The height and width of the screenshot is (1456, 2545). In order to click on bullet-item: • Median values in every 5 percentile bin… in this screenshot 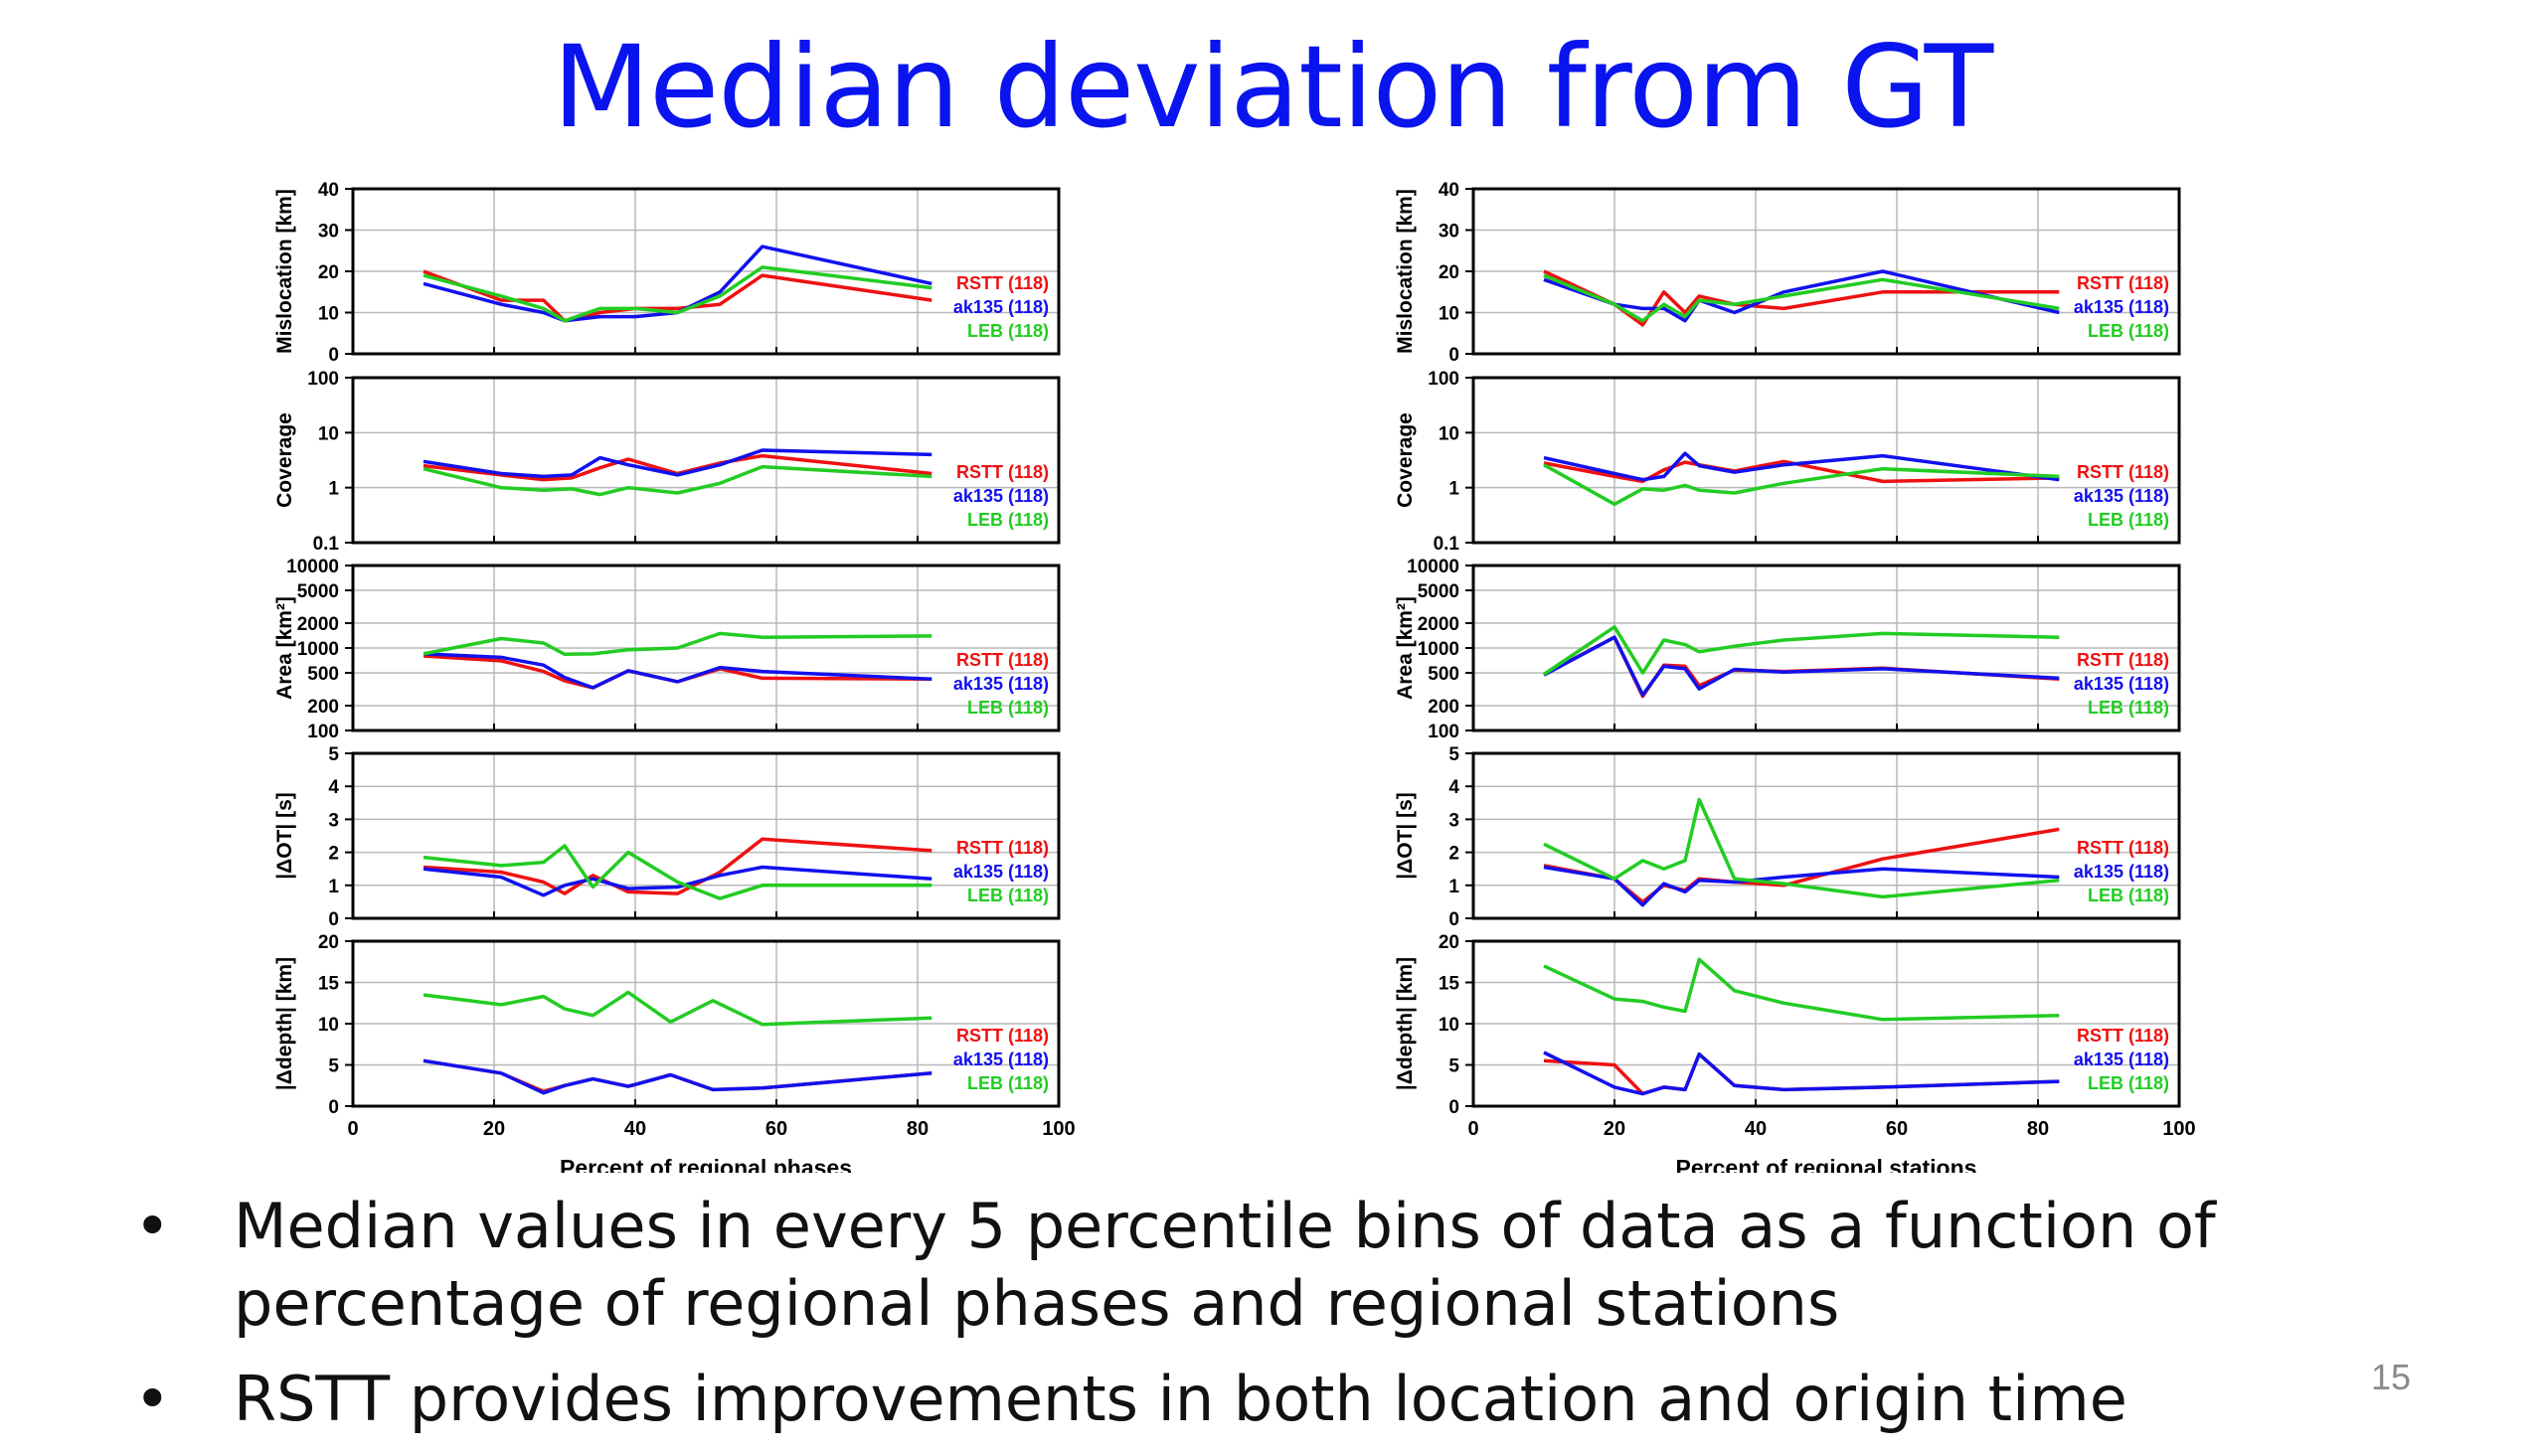, I will do `click(1227, 1265)`.